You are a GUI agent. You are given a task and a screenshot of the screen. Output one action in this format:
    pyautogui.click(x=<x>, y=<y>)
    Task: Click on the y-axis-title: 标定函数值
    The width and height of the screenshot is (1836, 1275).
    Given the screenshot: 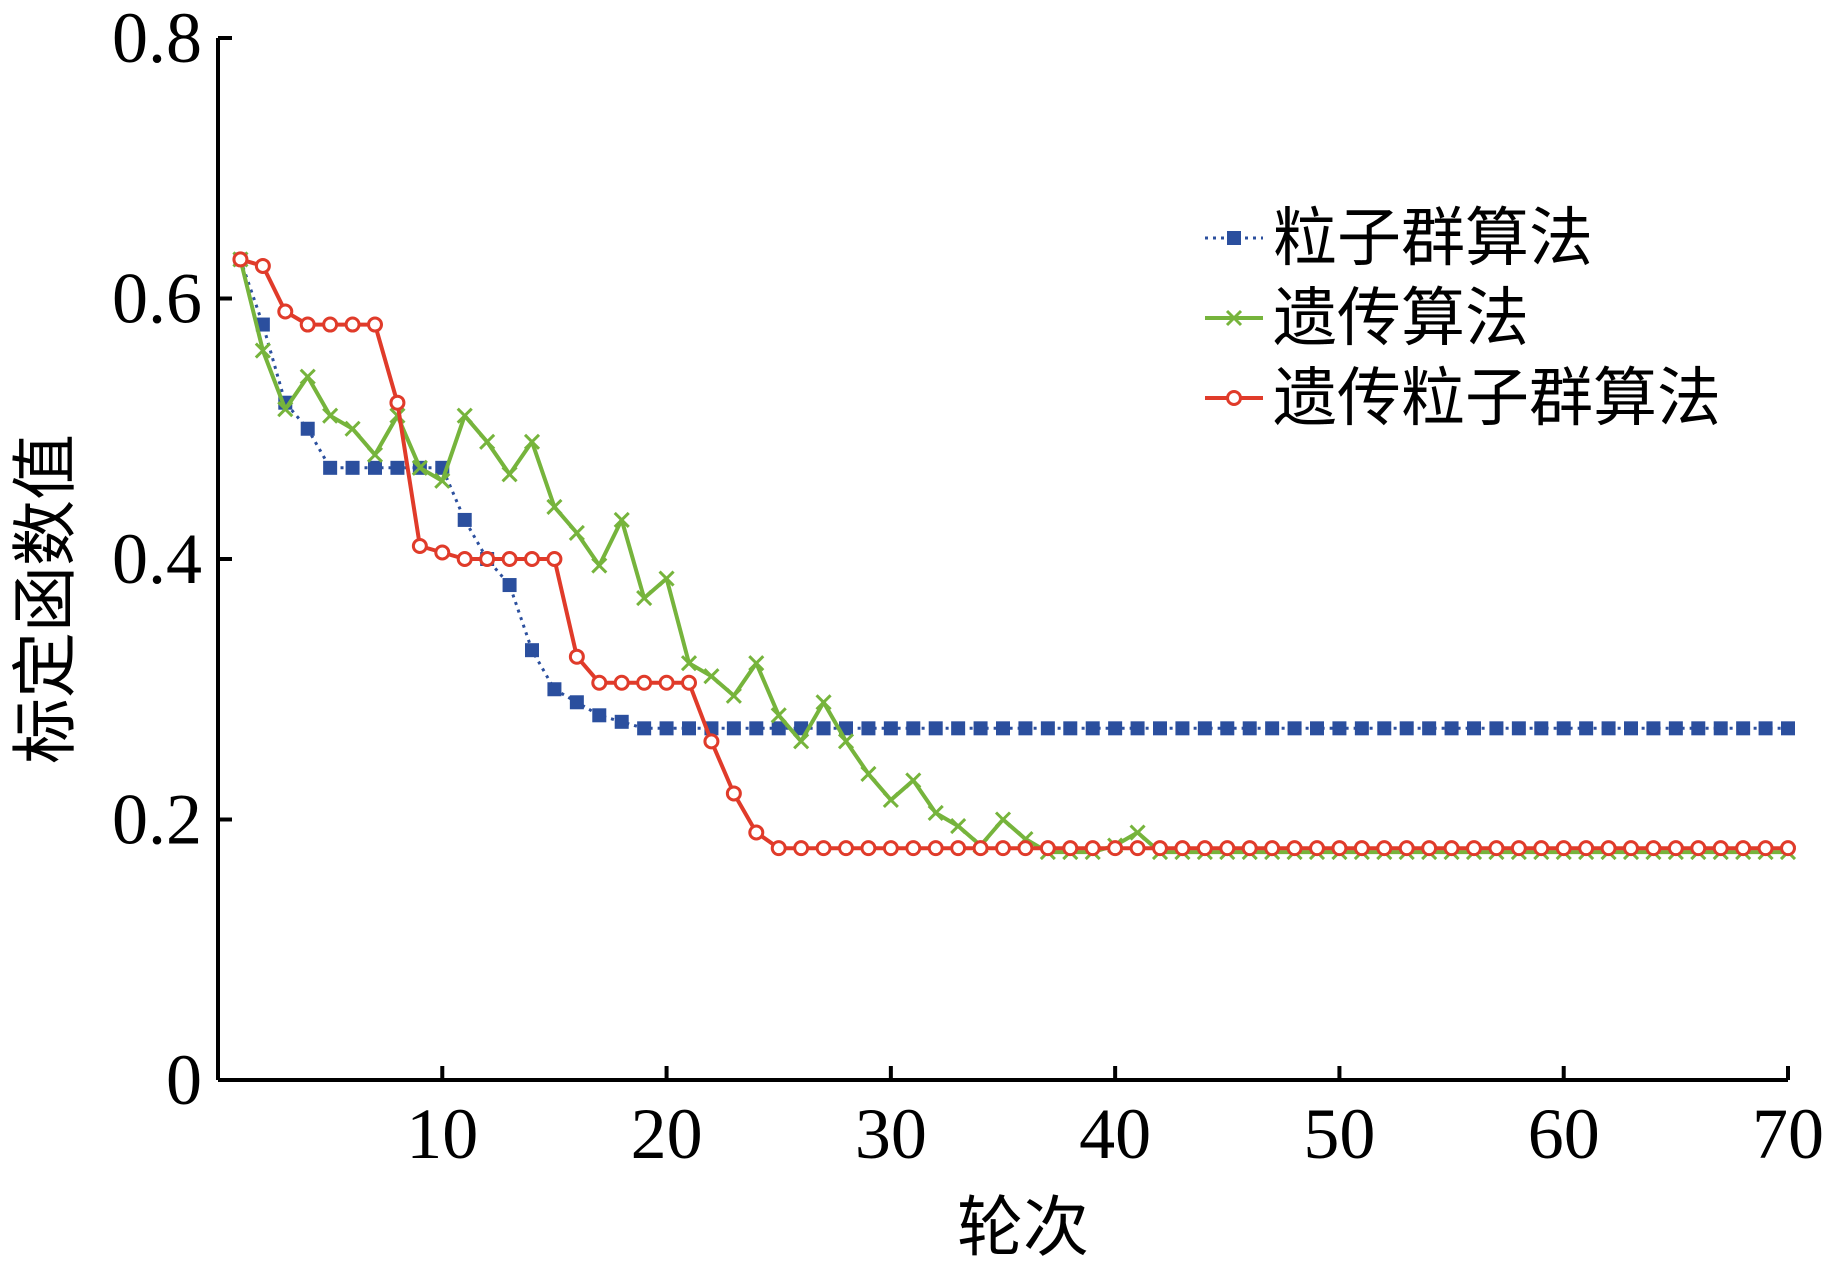 What is the action you would take?
    pyautogui.click(x=45, y=599)
    